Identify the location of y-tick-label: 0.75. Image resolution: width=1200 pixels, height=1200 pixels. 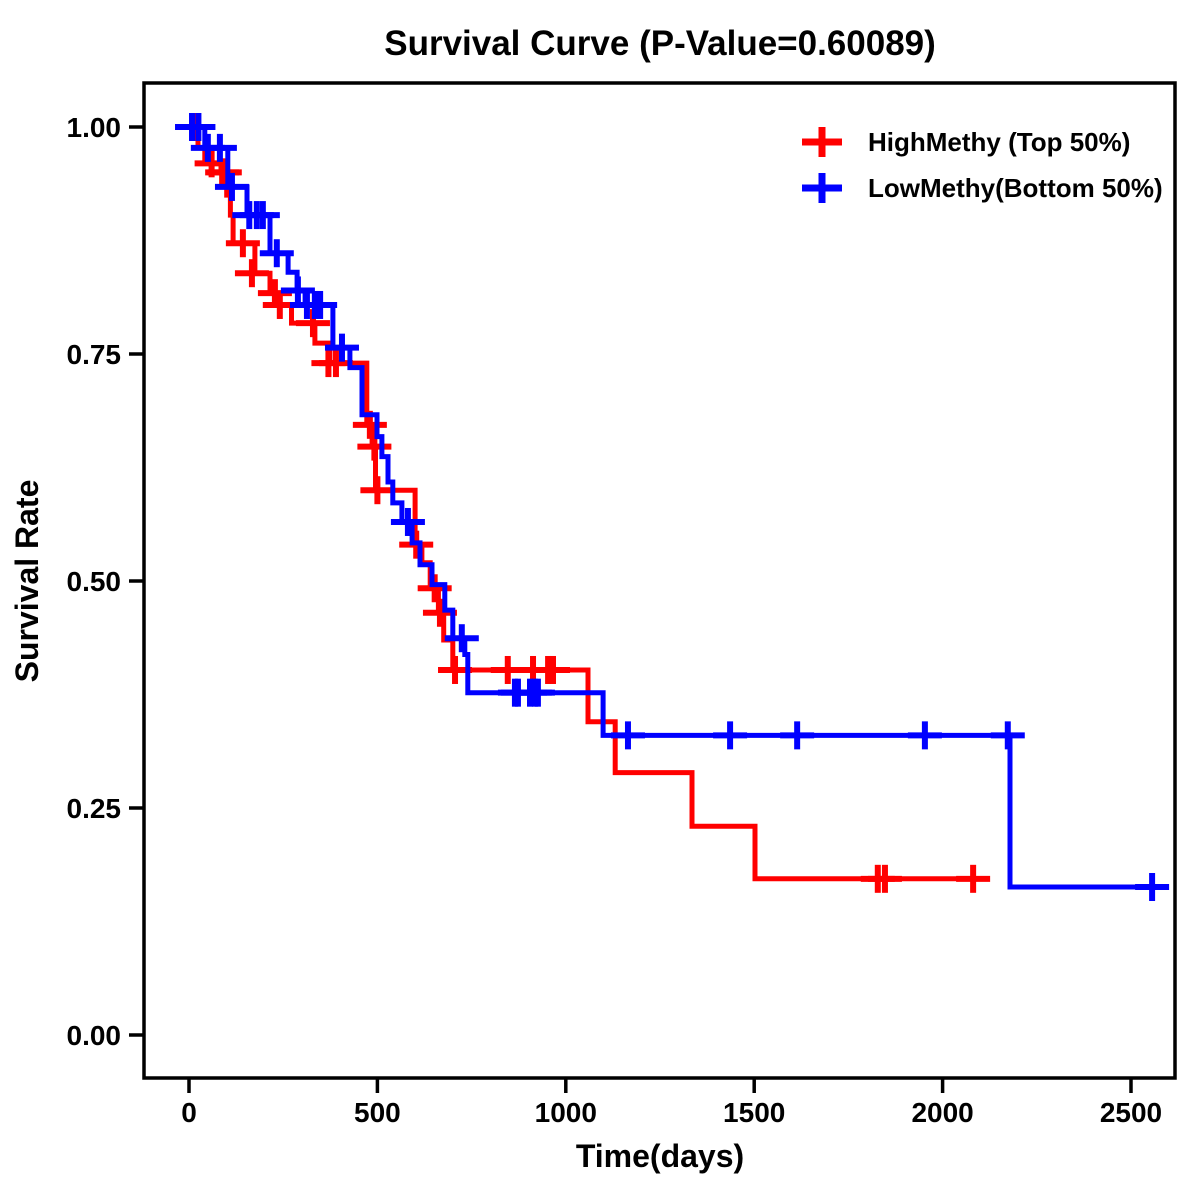
(94, 354).